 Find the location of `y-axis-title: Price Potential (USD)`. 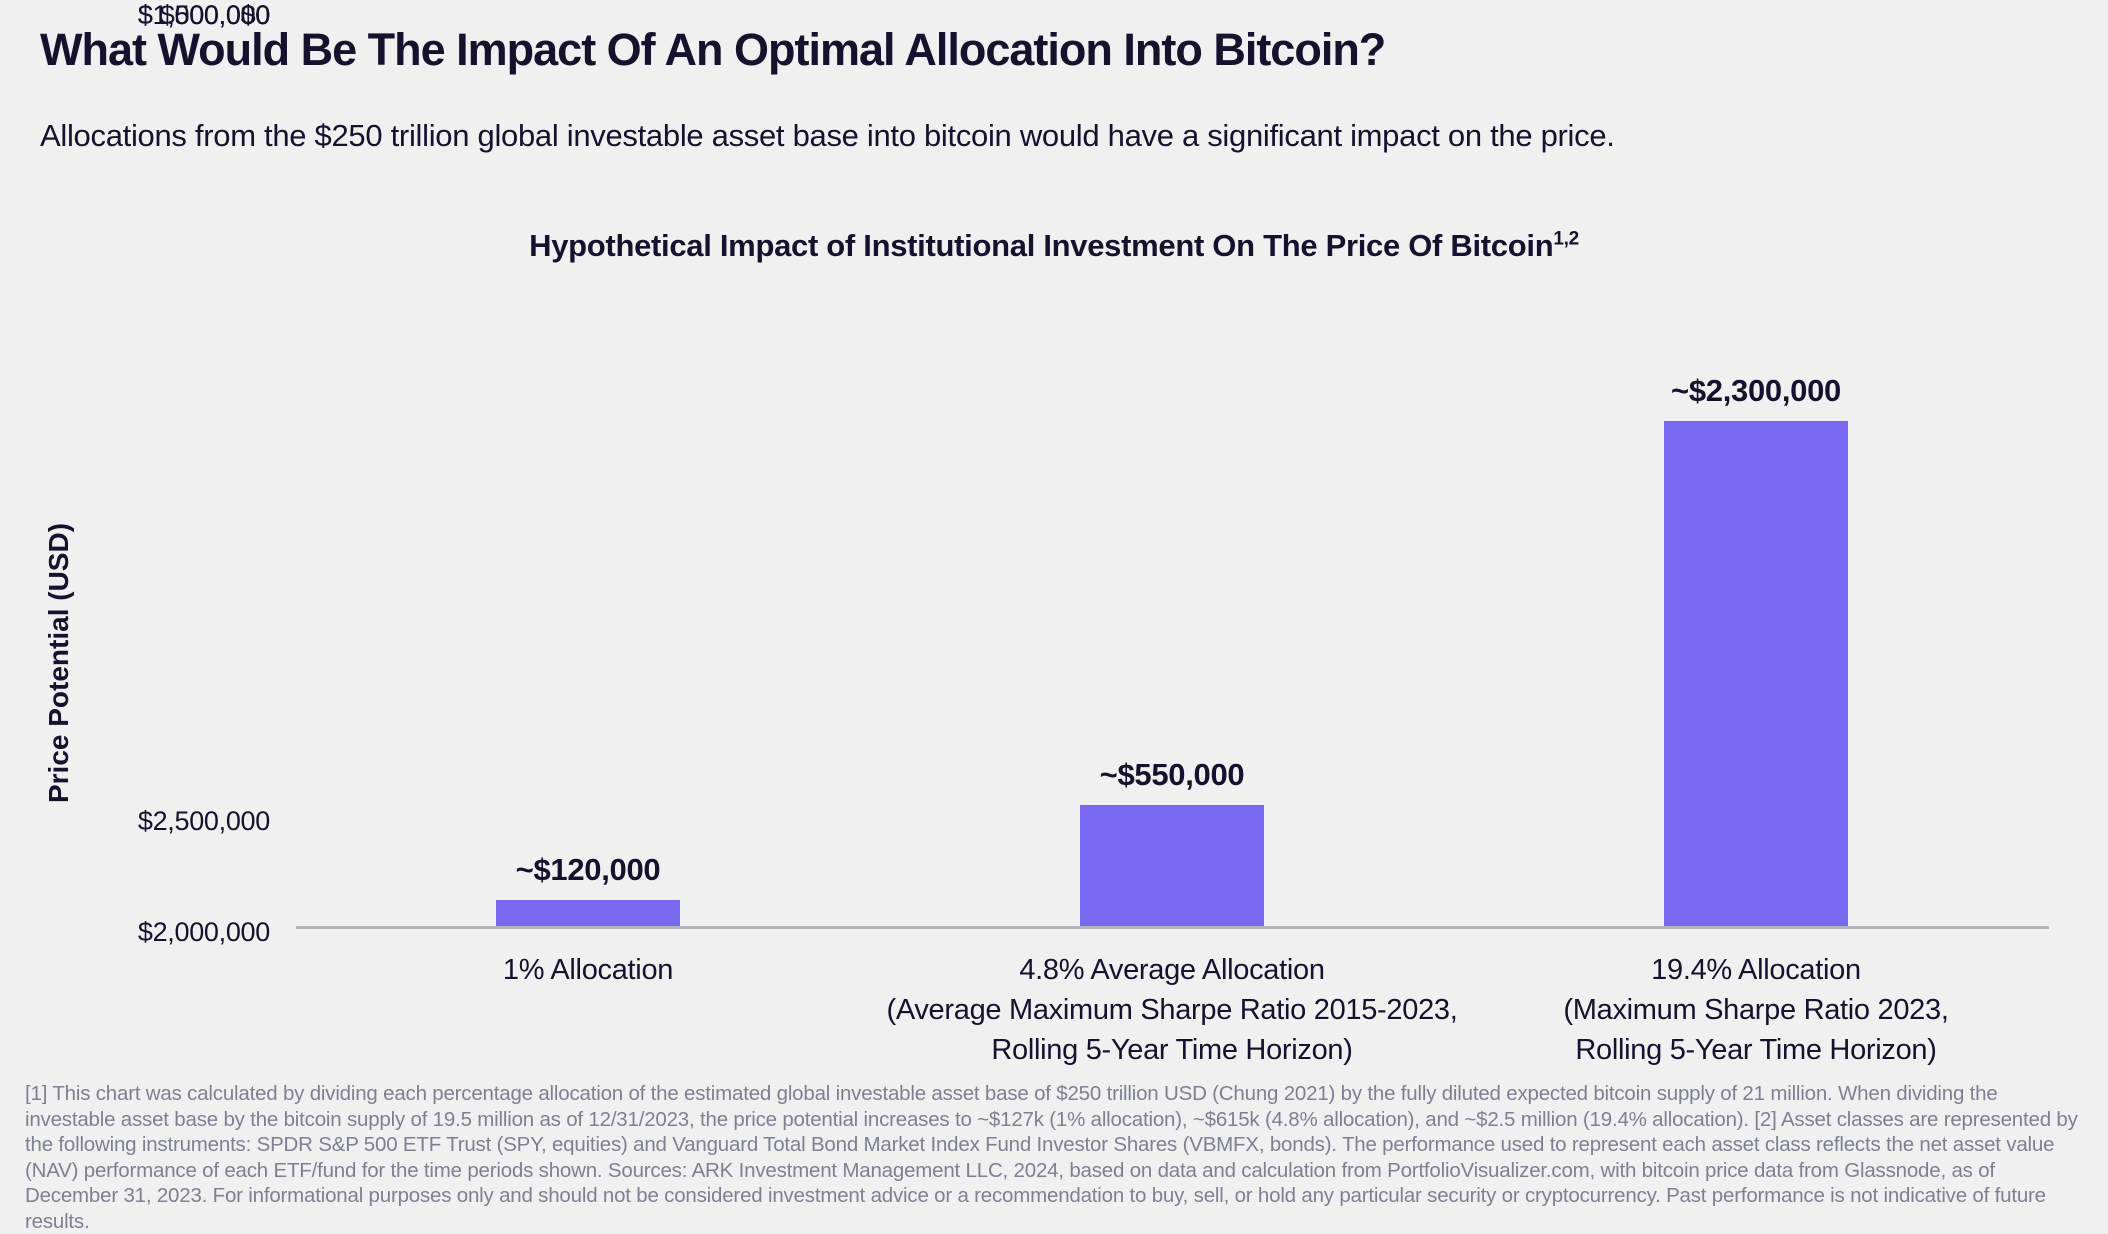

y-axis-title: Price Potential (USD) is located at coordinates (58, 663).